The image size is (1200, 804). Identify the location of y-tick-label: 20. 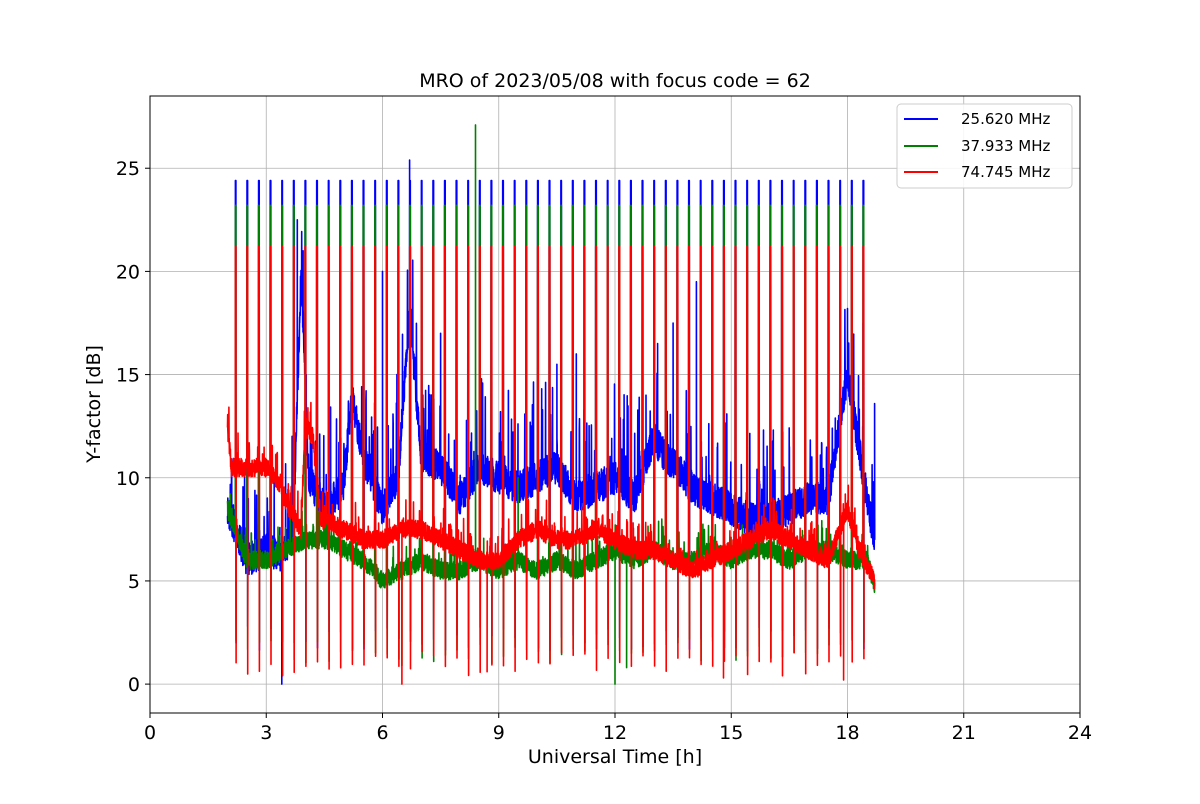
(128, 272).